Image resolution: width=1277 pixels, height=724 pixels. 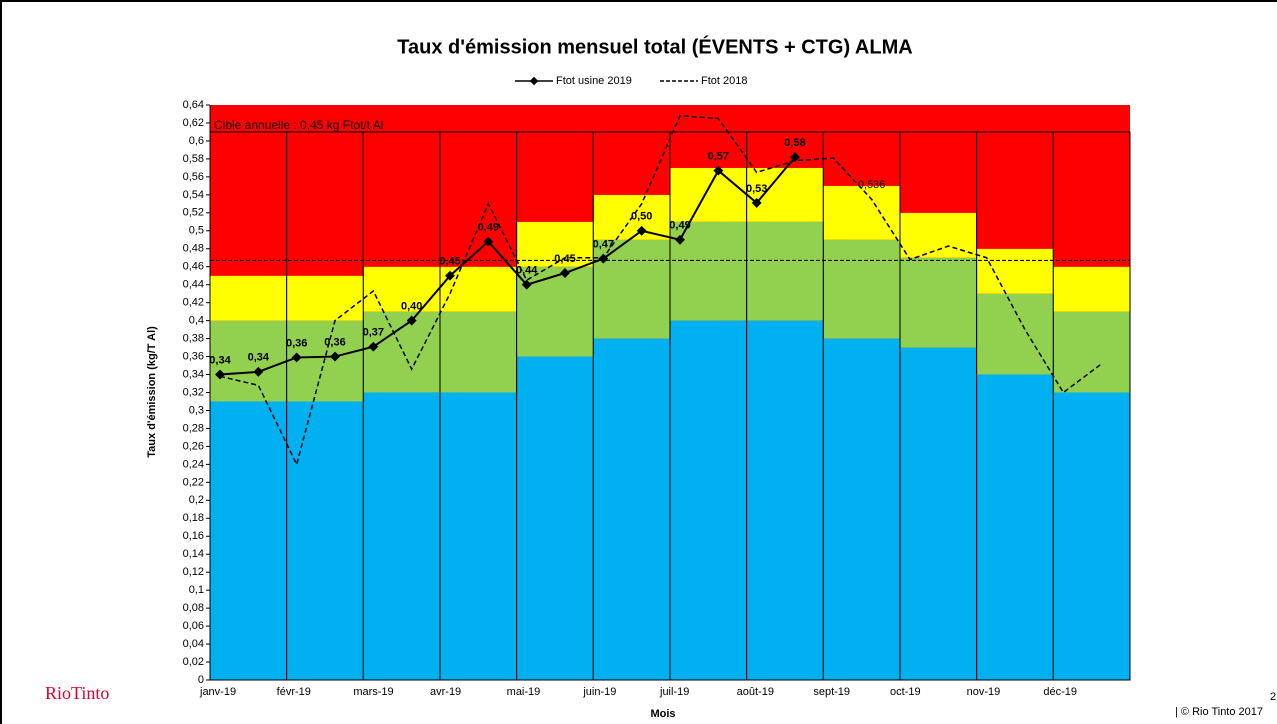 What do you see at coordinates (193, 482) in the screenshot?
I see `y-tick-label: 0,22` at bounding box center [193, 482].